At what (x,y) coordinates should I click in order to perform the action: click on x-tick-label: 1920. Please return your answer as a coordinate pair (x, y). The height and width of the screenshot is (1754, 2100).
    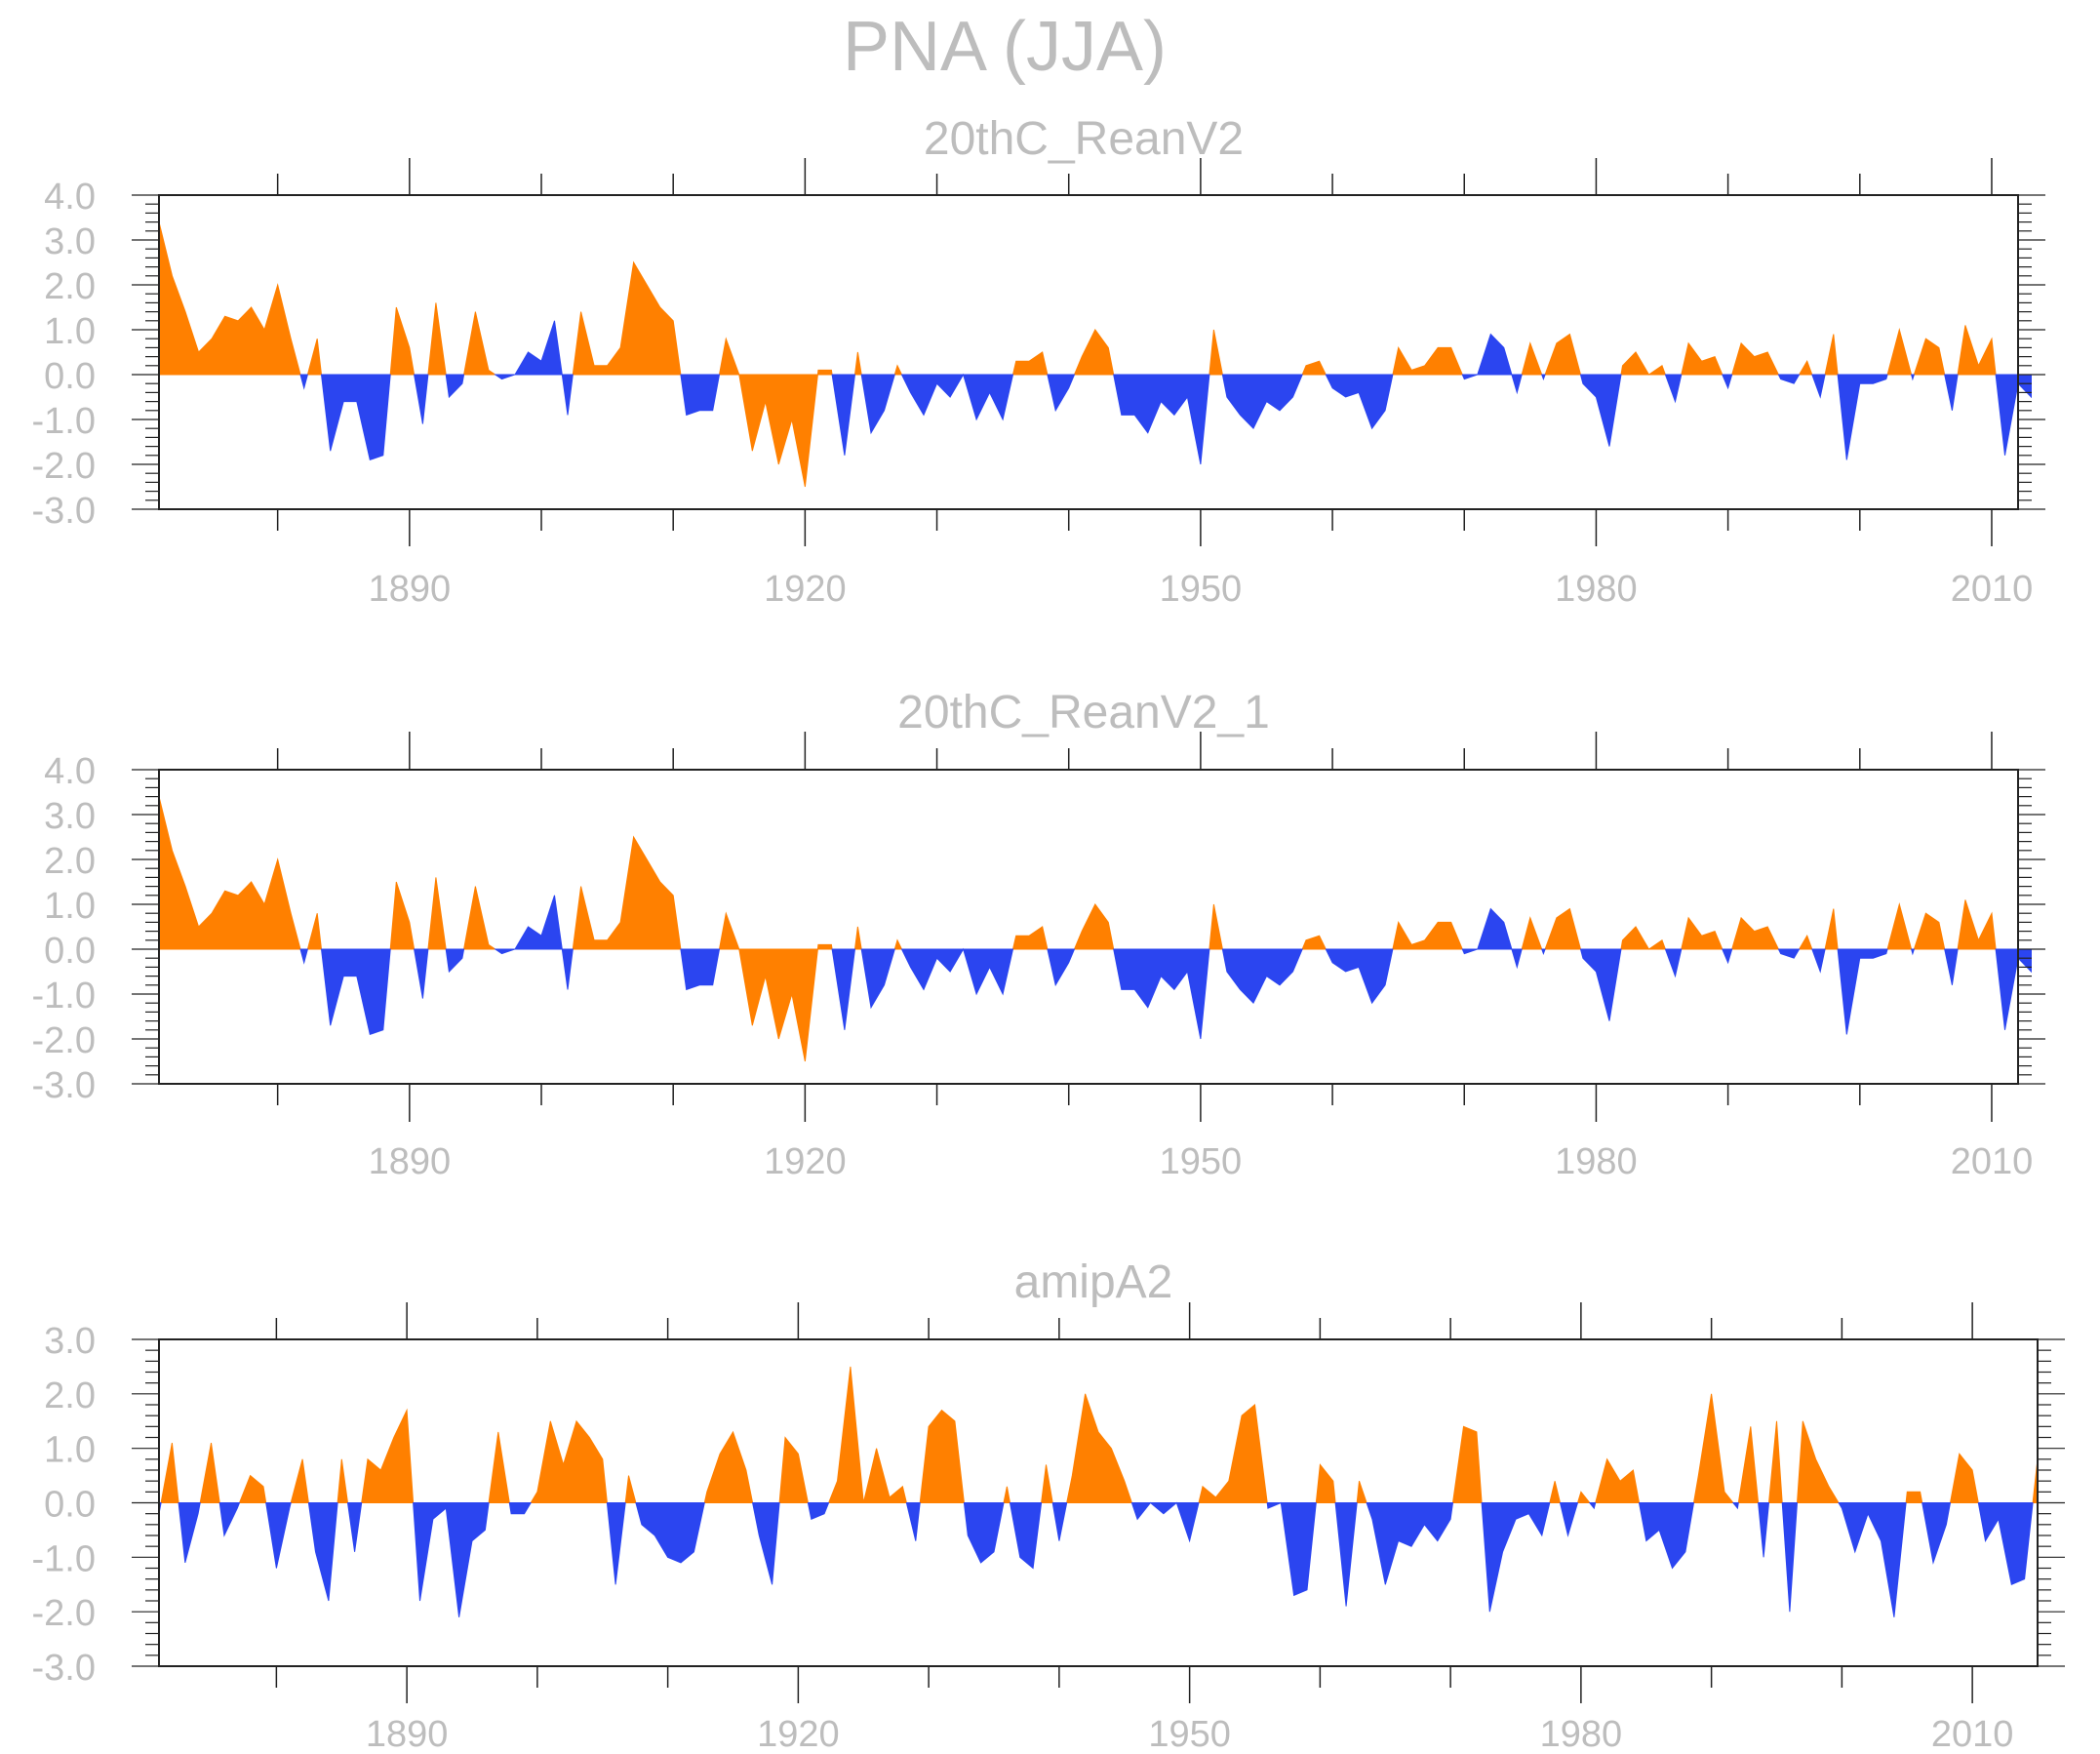
    Looking at the image, I should click on (806, 589).